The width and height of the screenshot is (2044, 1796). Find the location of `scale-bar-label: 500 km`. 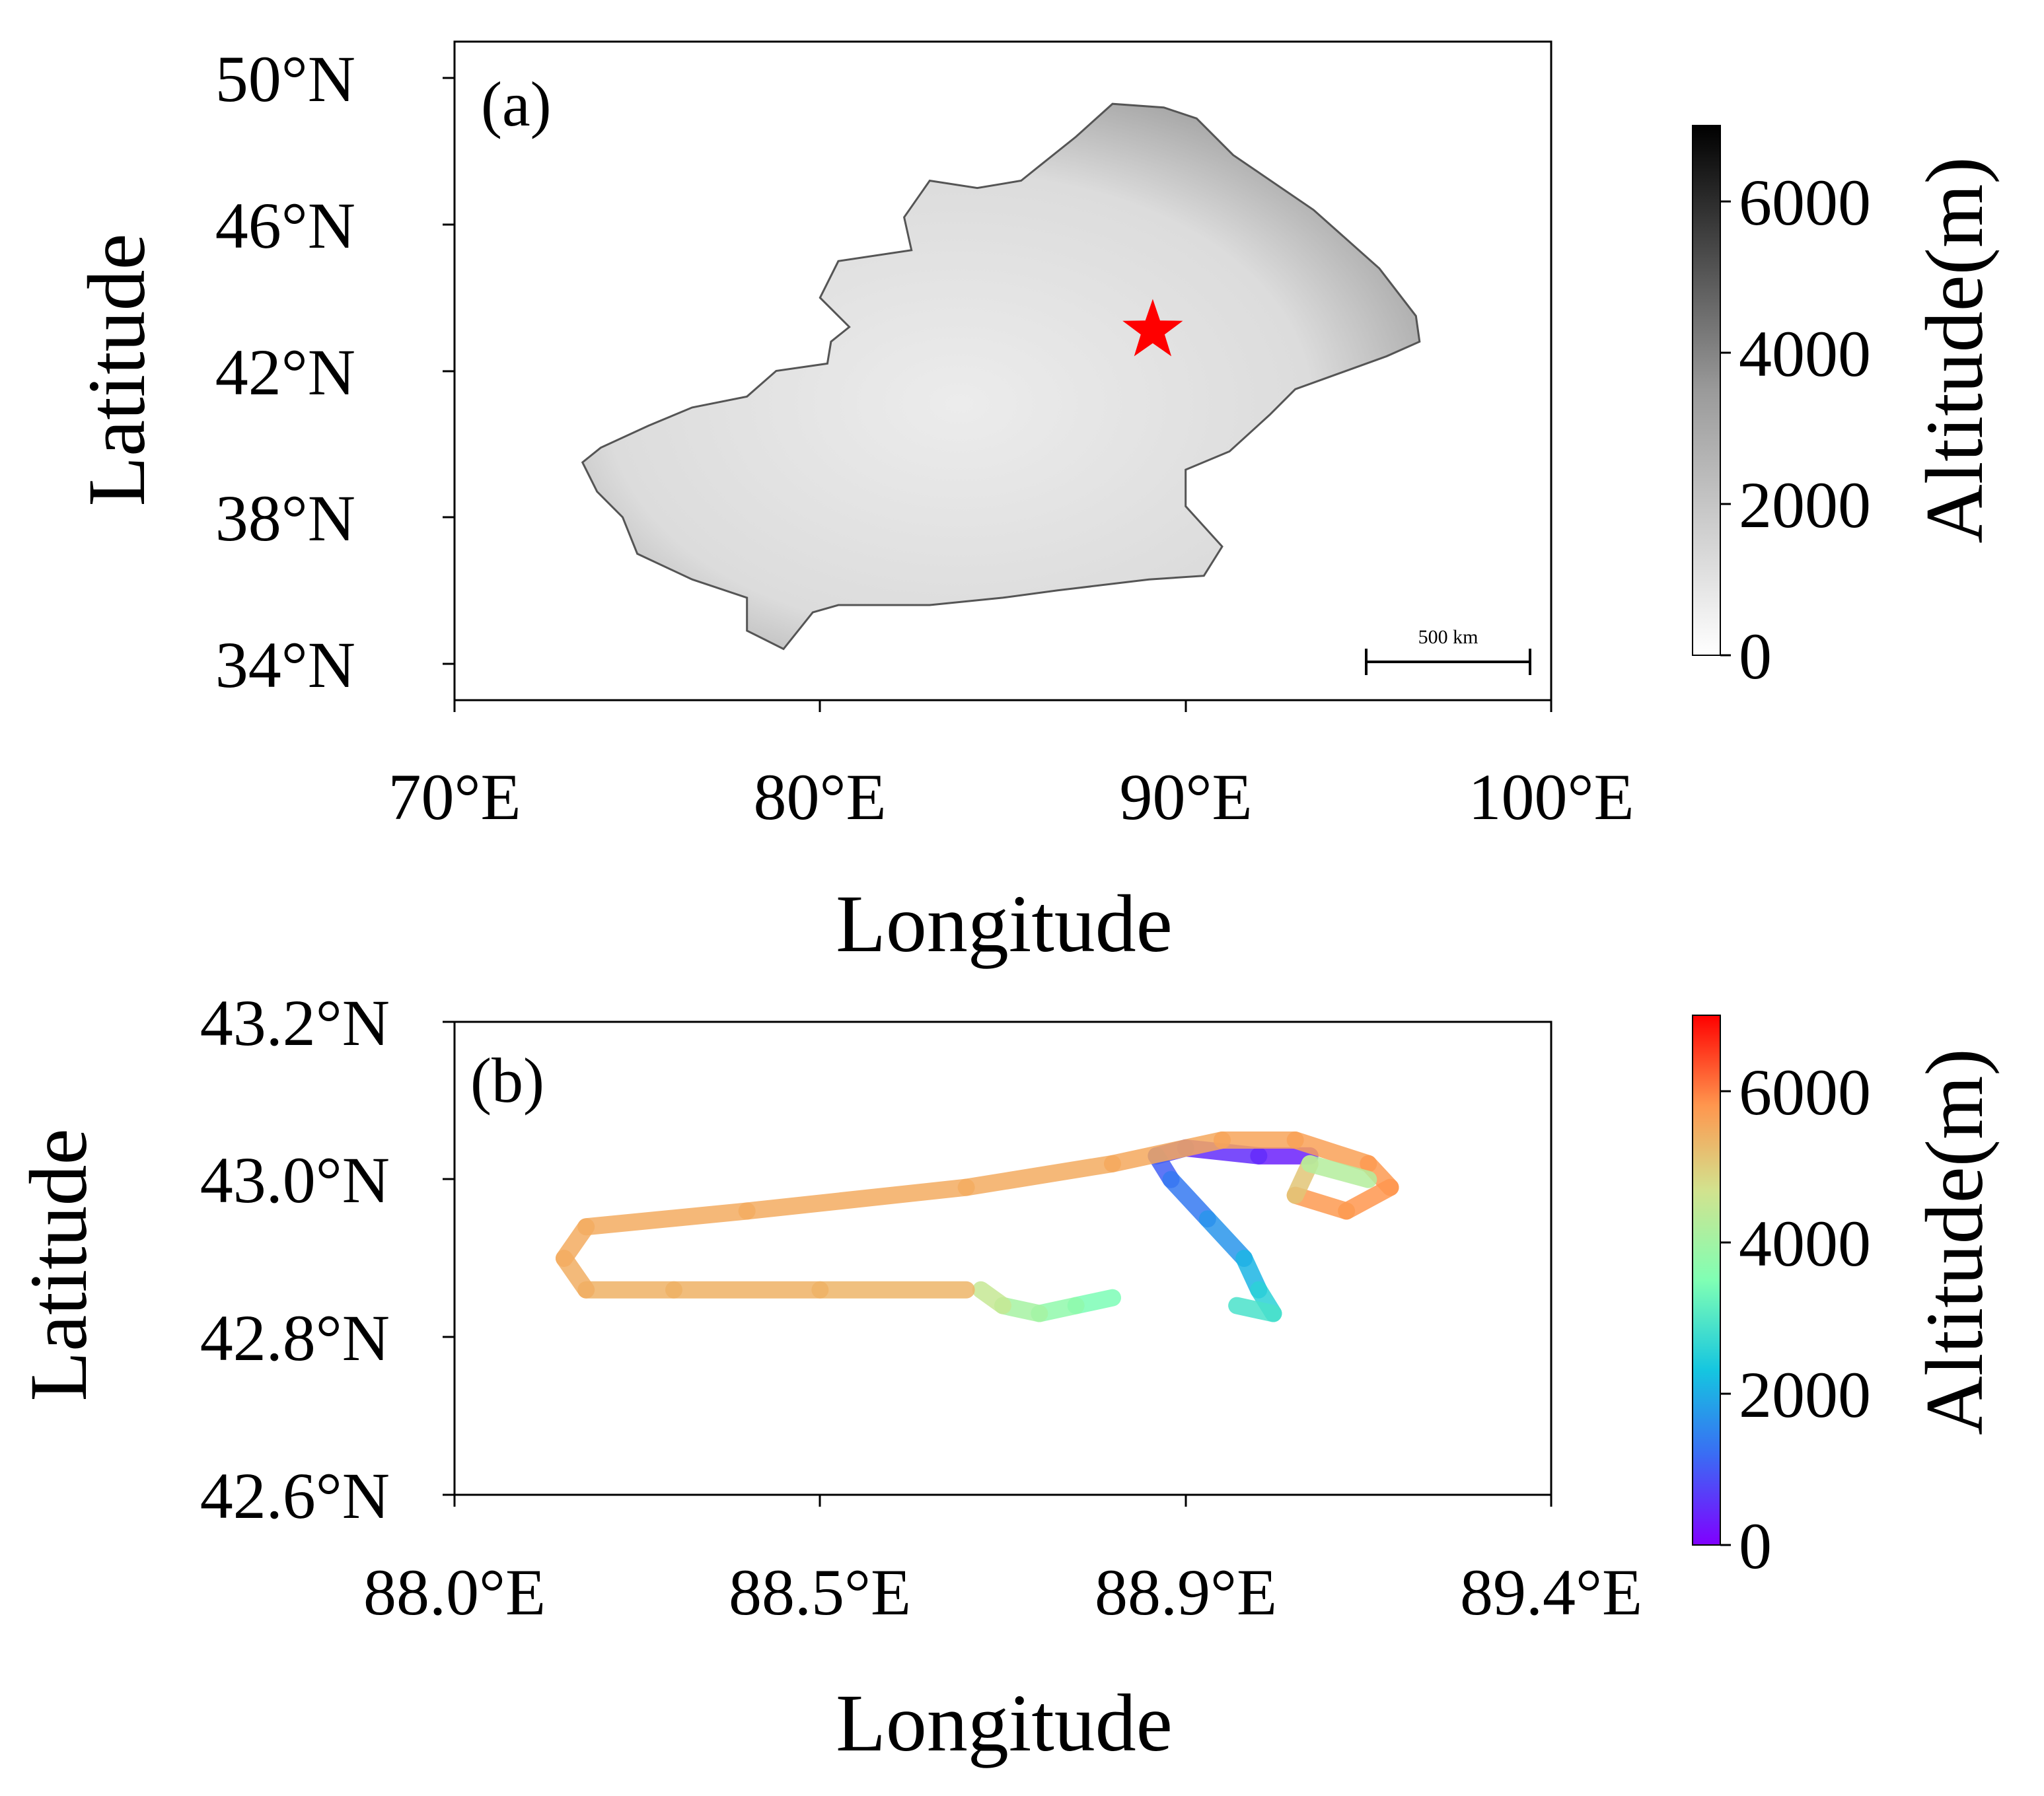

scale-bar-label: 500 km is located at coordinates (1448, 637).